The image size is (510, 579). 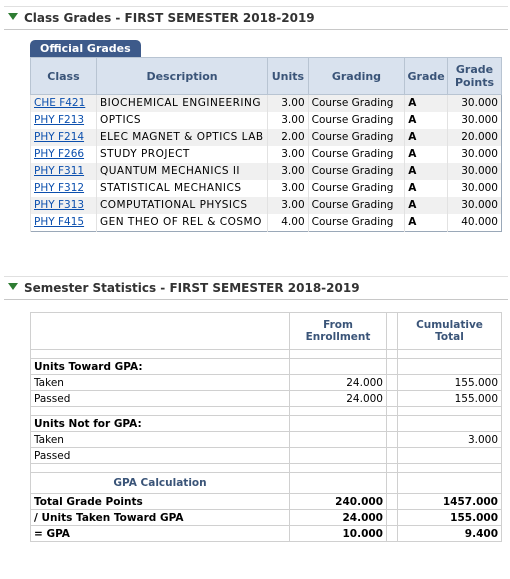 I want to click on class-link: CHE F421, so click(x=60, y=103).